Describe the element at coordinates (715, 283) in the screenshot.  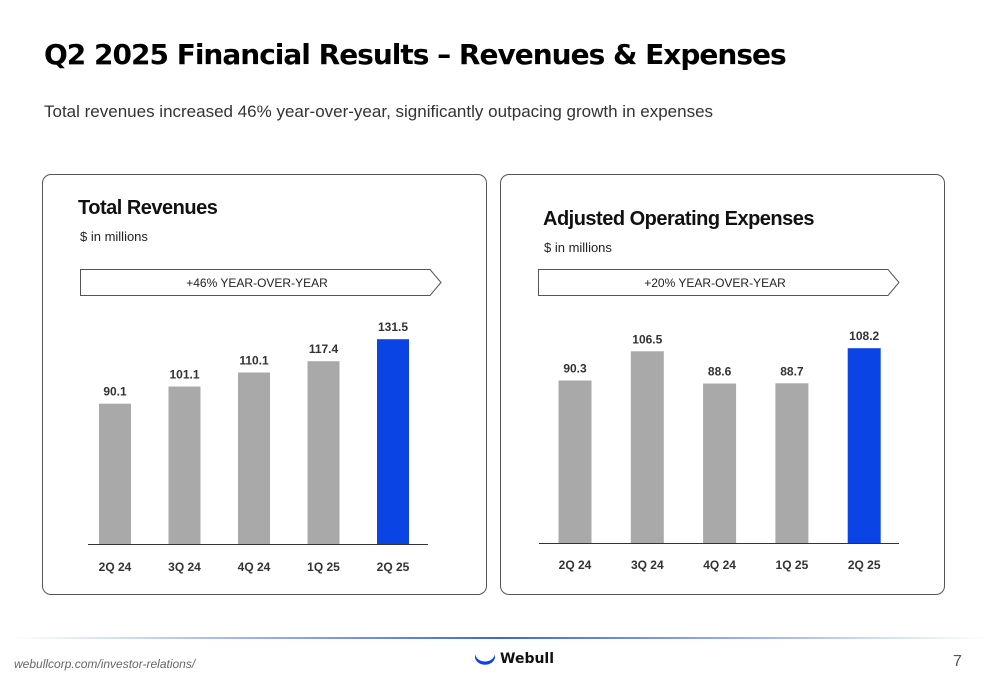
I see `expenses-yoy-badge-text: +20% YEAR-OVER-YEAR` at that location.